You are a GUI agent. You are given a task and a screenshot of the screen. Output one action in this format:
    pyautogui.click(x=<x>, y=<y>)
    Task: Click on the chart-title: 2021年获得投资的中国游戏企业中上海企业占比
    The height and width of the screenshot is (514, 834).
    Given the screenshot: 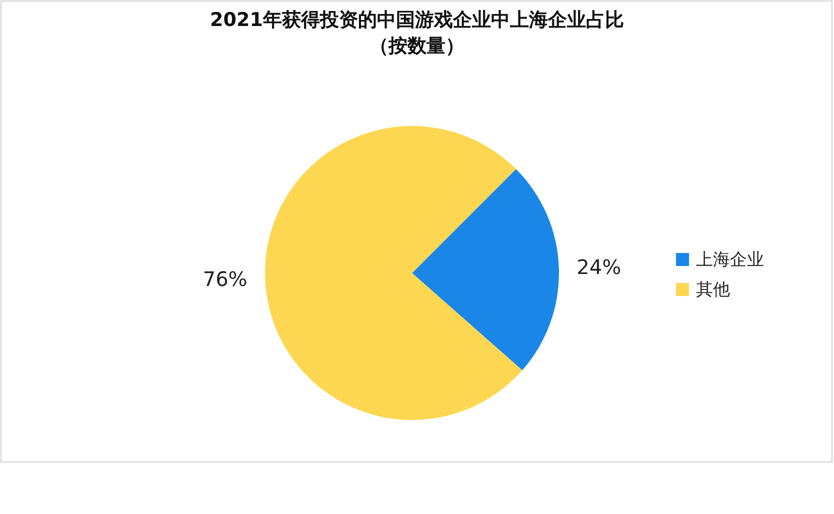 What is the action you would take?
    pyautogui.click(x=417, y=20)
    